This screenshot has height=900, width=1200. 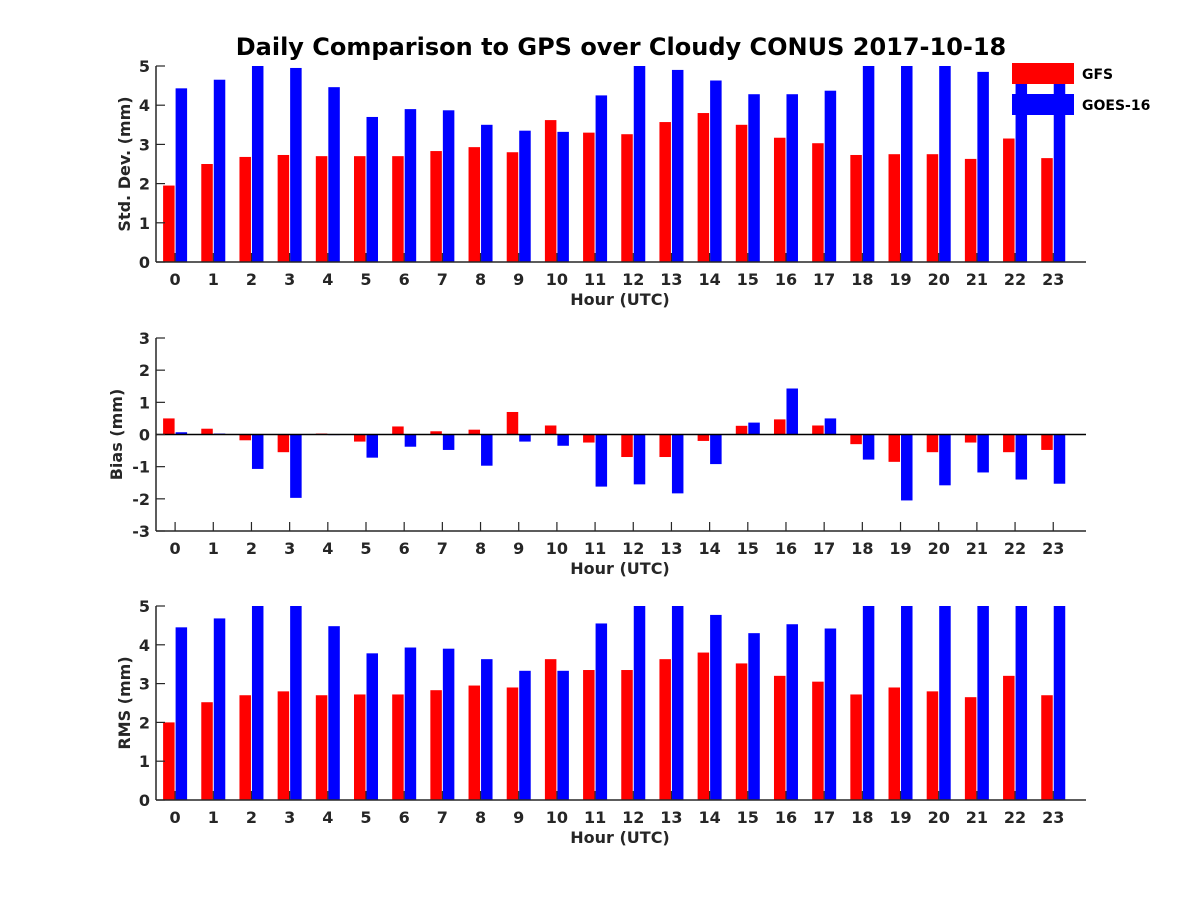 I want to click on y-axis-label: Bias (mm), so click(x=116, y=435).